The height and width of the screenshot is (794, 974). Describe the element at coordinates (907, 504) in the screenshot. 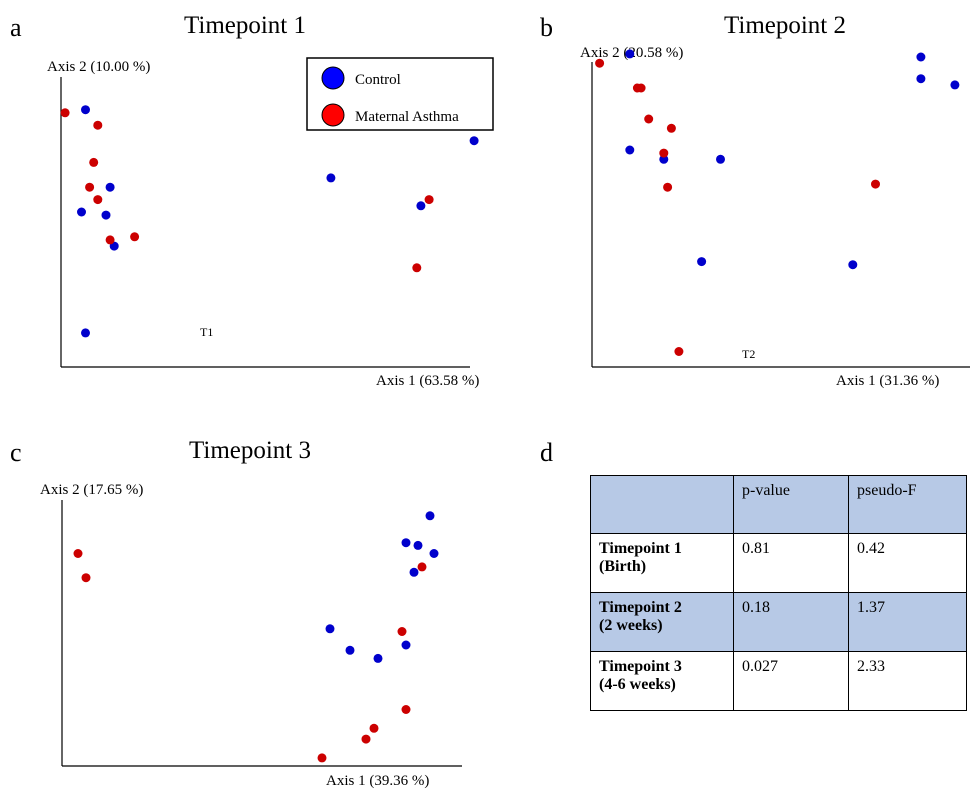

I see `table-header-pseudo-f: pseudo-F` at that location.